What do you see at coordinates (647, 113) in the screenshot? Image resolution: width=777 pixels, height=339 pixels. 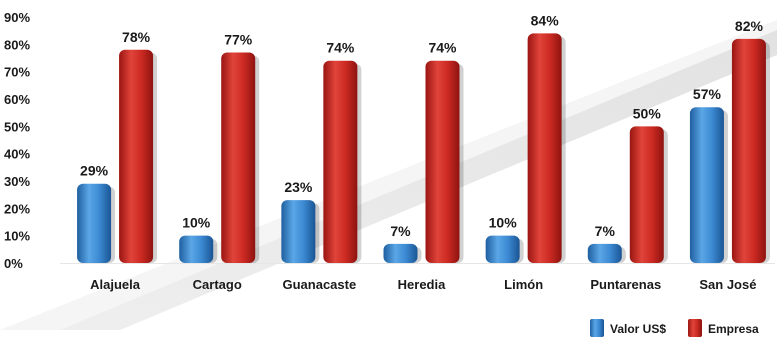 I see `data-label: 50%` at bounding box center [647, 113].